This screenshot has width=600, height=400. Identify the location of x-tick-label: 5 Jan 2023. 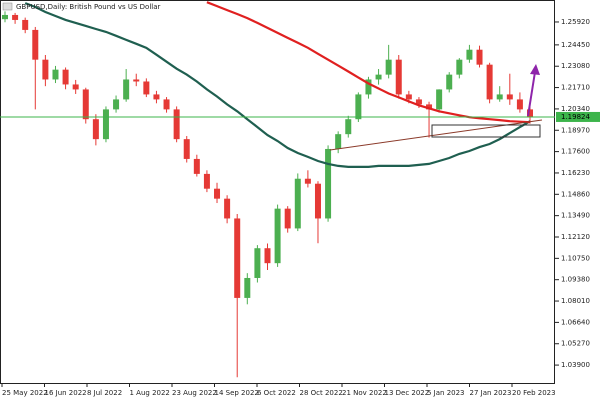
(446, 393).